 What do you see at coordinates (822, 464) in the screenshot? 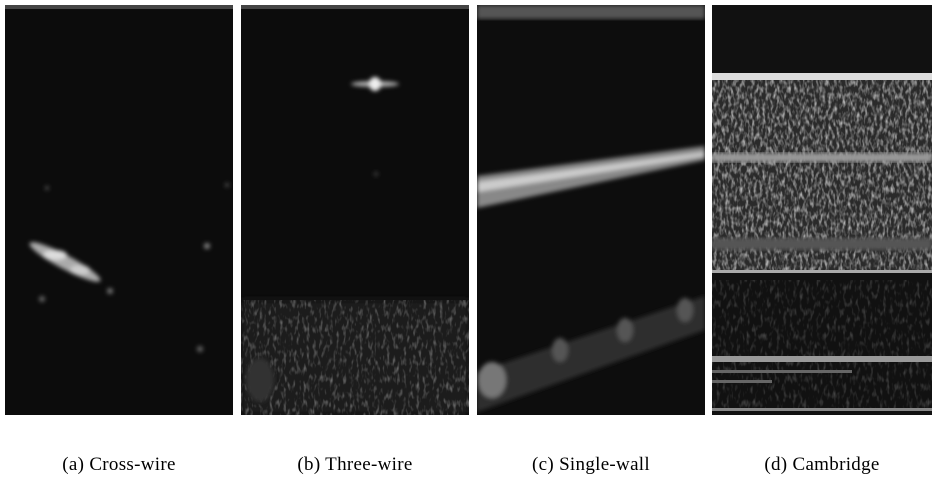
I see `caption: (d) Cambridge` at bounding box center [822, 464].